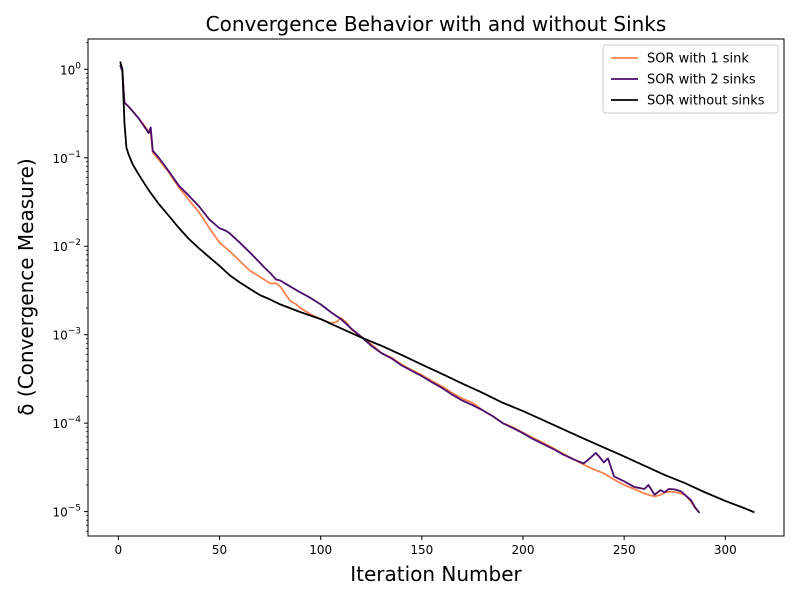  I want to click on x-tick-label: 0, so click(119, 550).